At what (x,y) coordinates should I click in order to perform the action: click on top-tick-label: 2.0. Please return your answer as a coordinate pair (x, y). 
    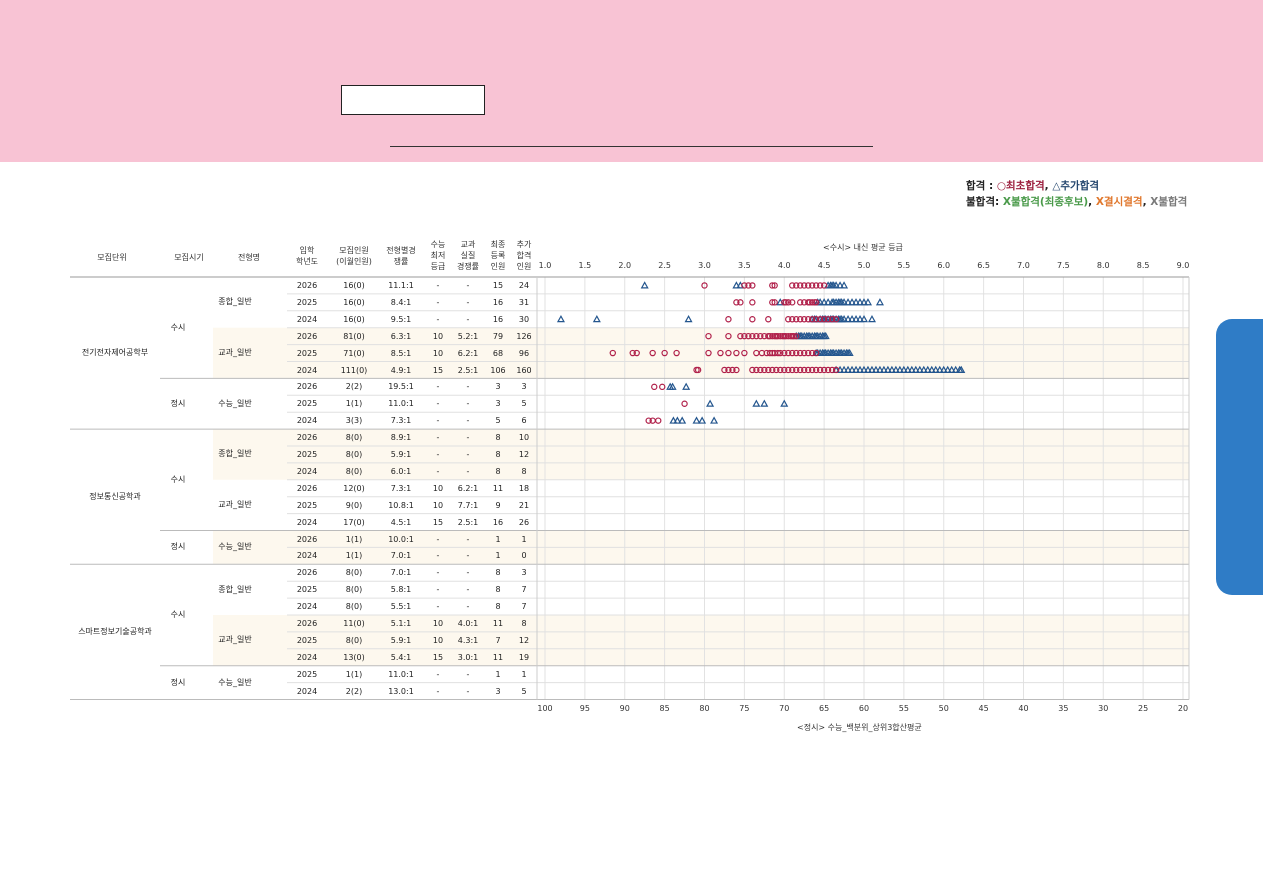
    Looking at the image, I should click on (625, 265).